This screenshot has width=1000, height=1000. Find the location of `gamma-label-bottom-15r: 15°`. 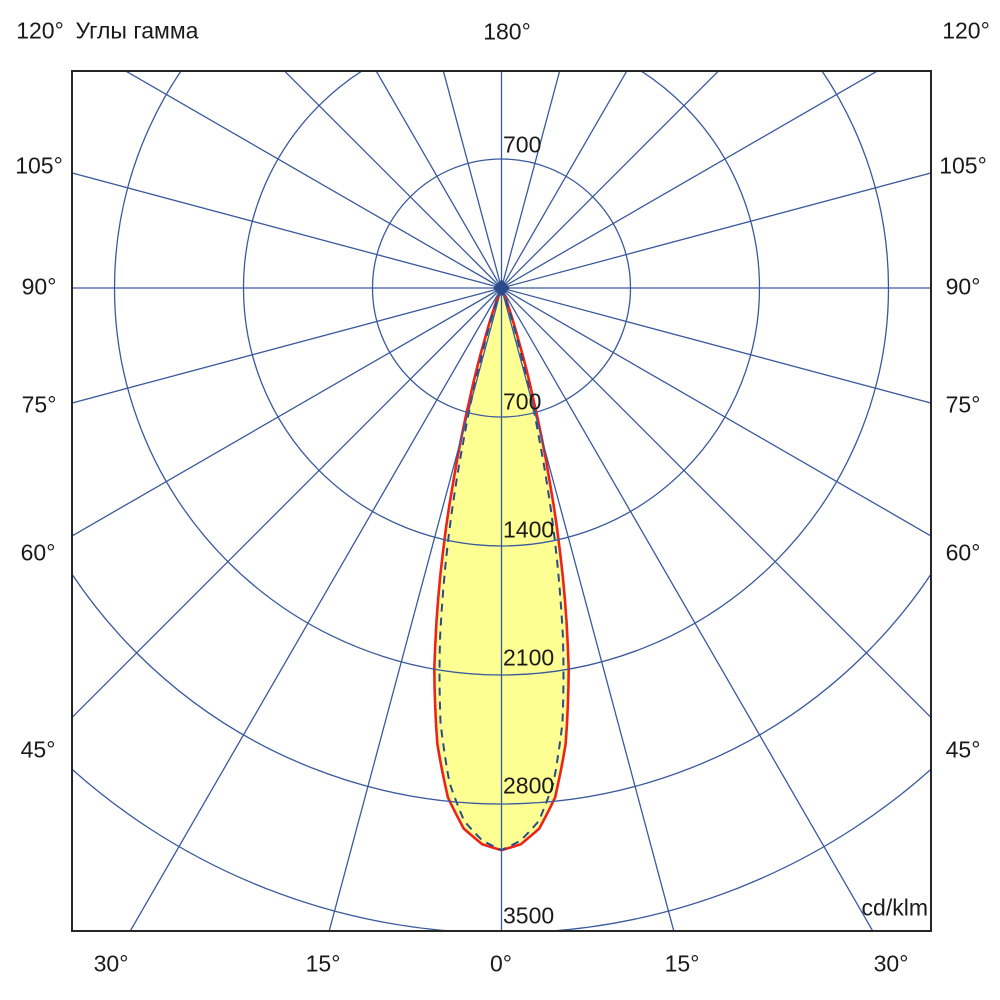

gamma-label-bottom-15r: 15° is located at coordinates (682, 963).